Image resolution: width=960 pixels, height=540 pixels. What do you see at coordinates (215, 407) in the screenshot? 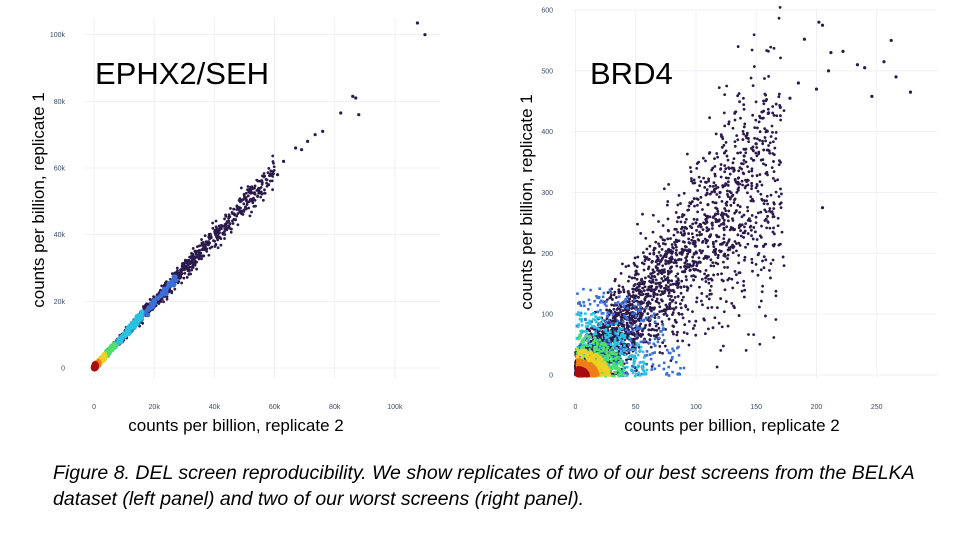
I see `x-tick-label: 40k` at bounding box center [215, 407].